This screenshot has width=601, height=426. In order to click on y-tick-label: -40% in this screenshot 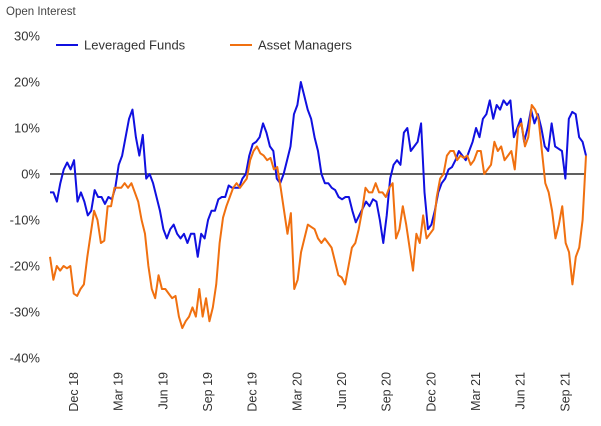, I will do `click(25, 358)`.